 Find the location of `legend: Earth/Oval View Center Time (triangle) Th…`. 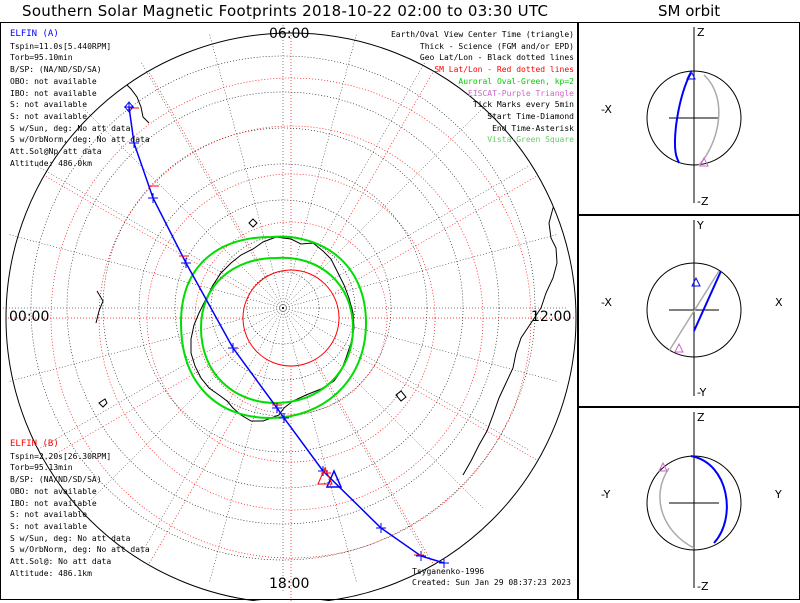

legend: Earth/Oval View Center Time (triangle) Th… is located at coordinates (482, 87).